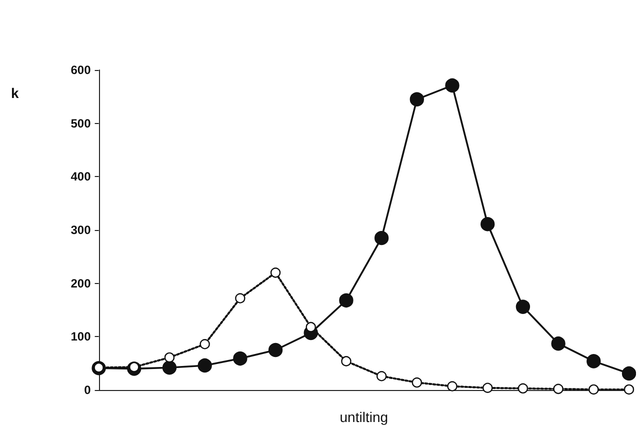  What do you see at coordinates (81, 337) in the screenshot?
I see `y-tick-label: 100` at bounding box center [81, 337].